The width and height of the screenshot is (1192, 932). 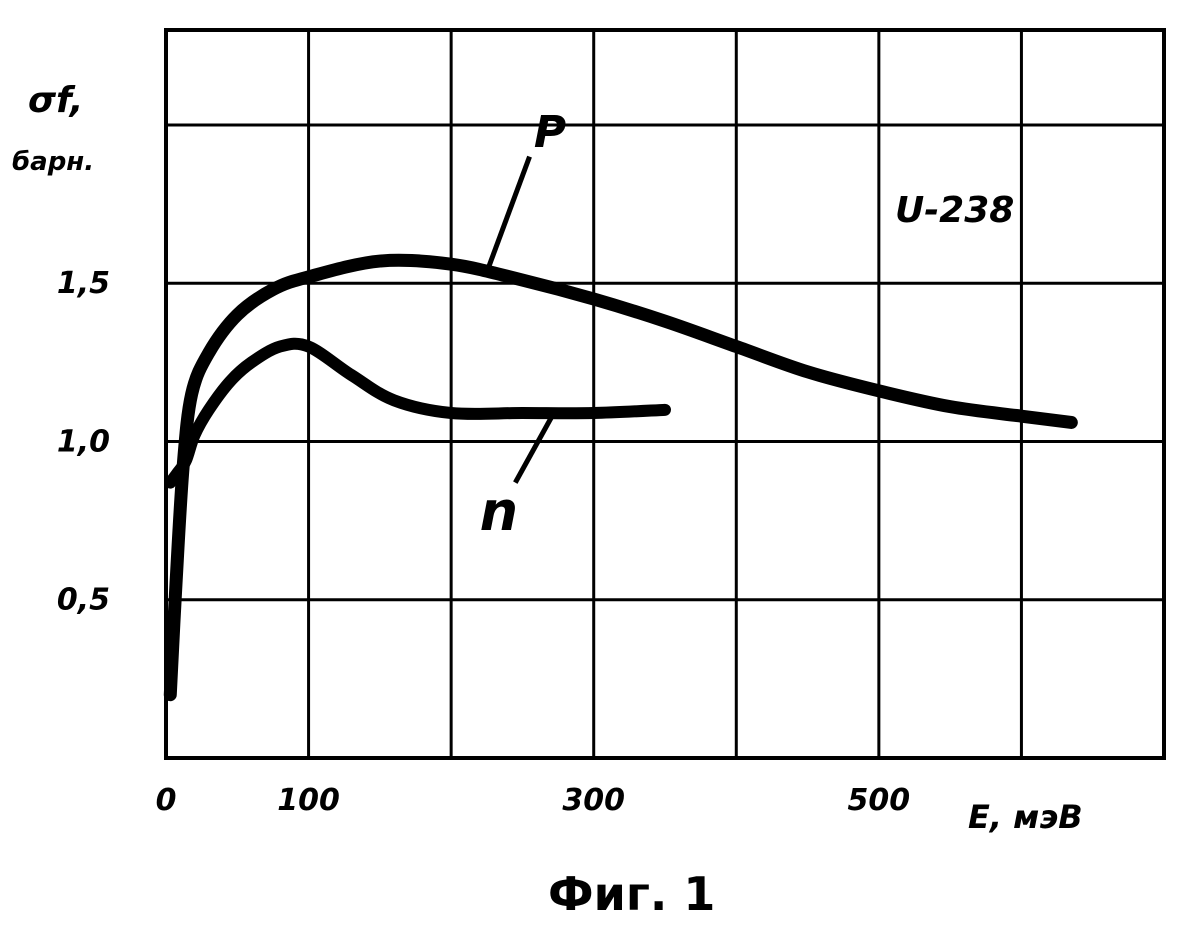 I want to click on y-axis-symbol: σf,, so click(x=55, y=100).